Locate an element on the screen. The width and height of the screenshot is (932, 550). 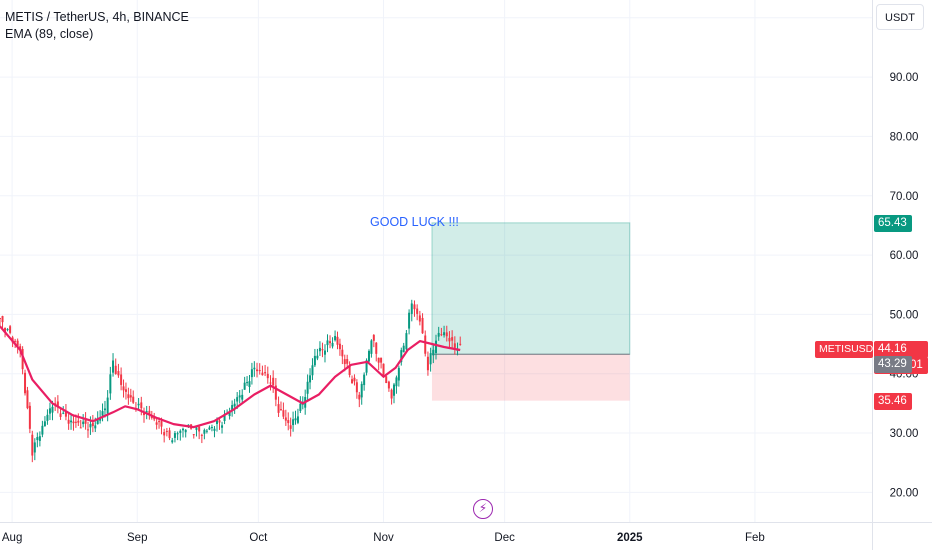
profit-zone is located at coordinates (531, 288).